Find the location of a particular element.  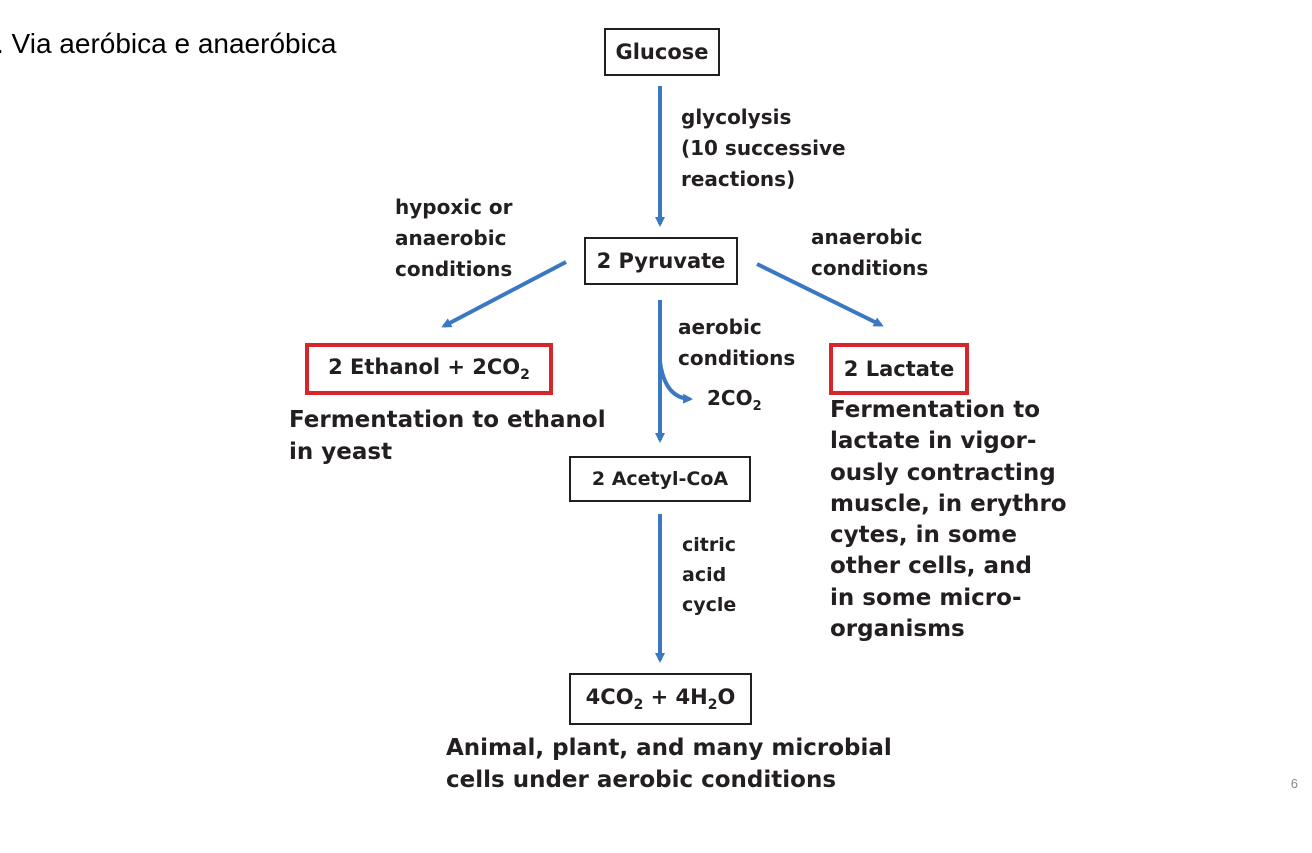

glucose-node: Glucose is located at coordinates (662, 52).